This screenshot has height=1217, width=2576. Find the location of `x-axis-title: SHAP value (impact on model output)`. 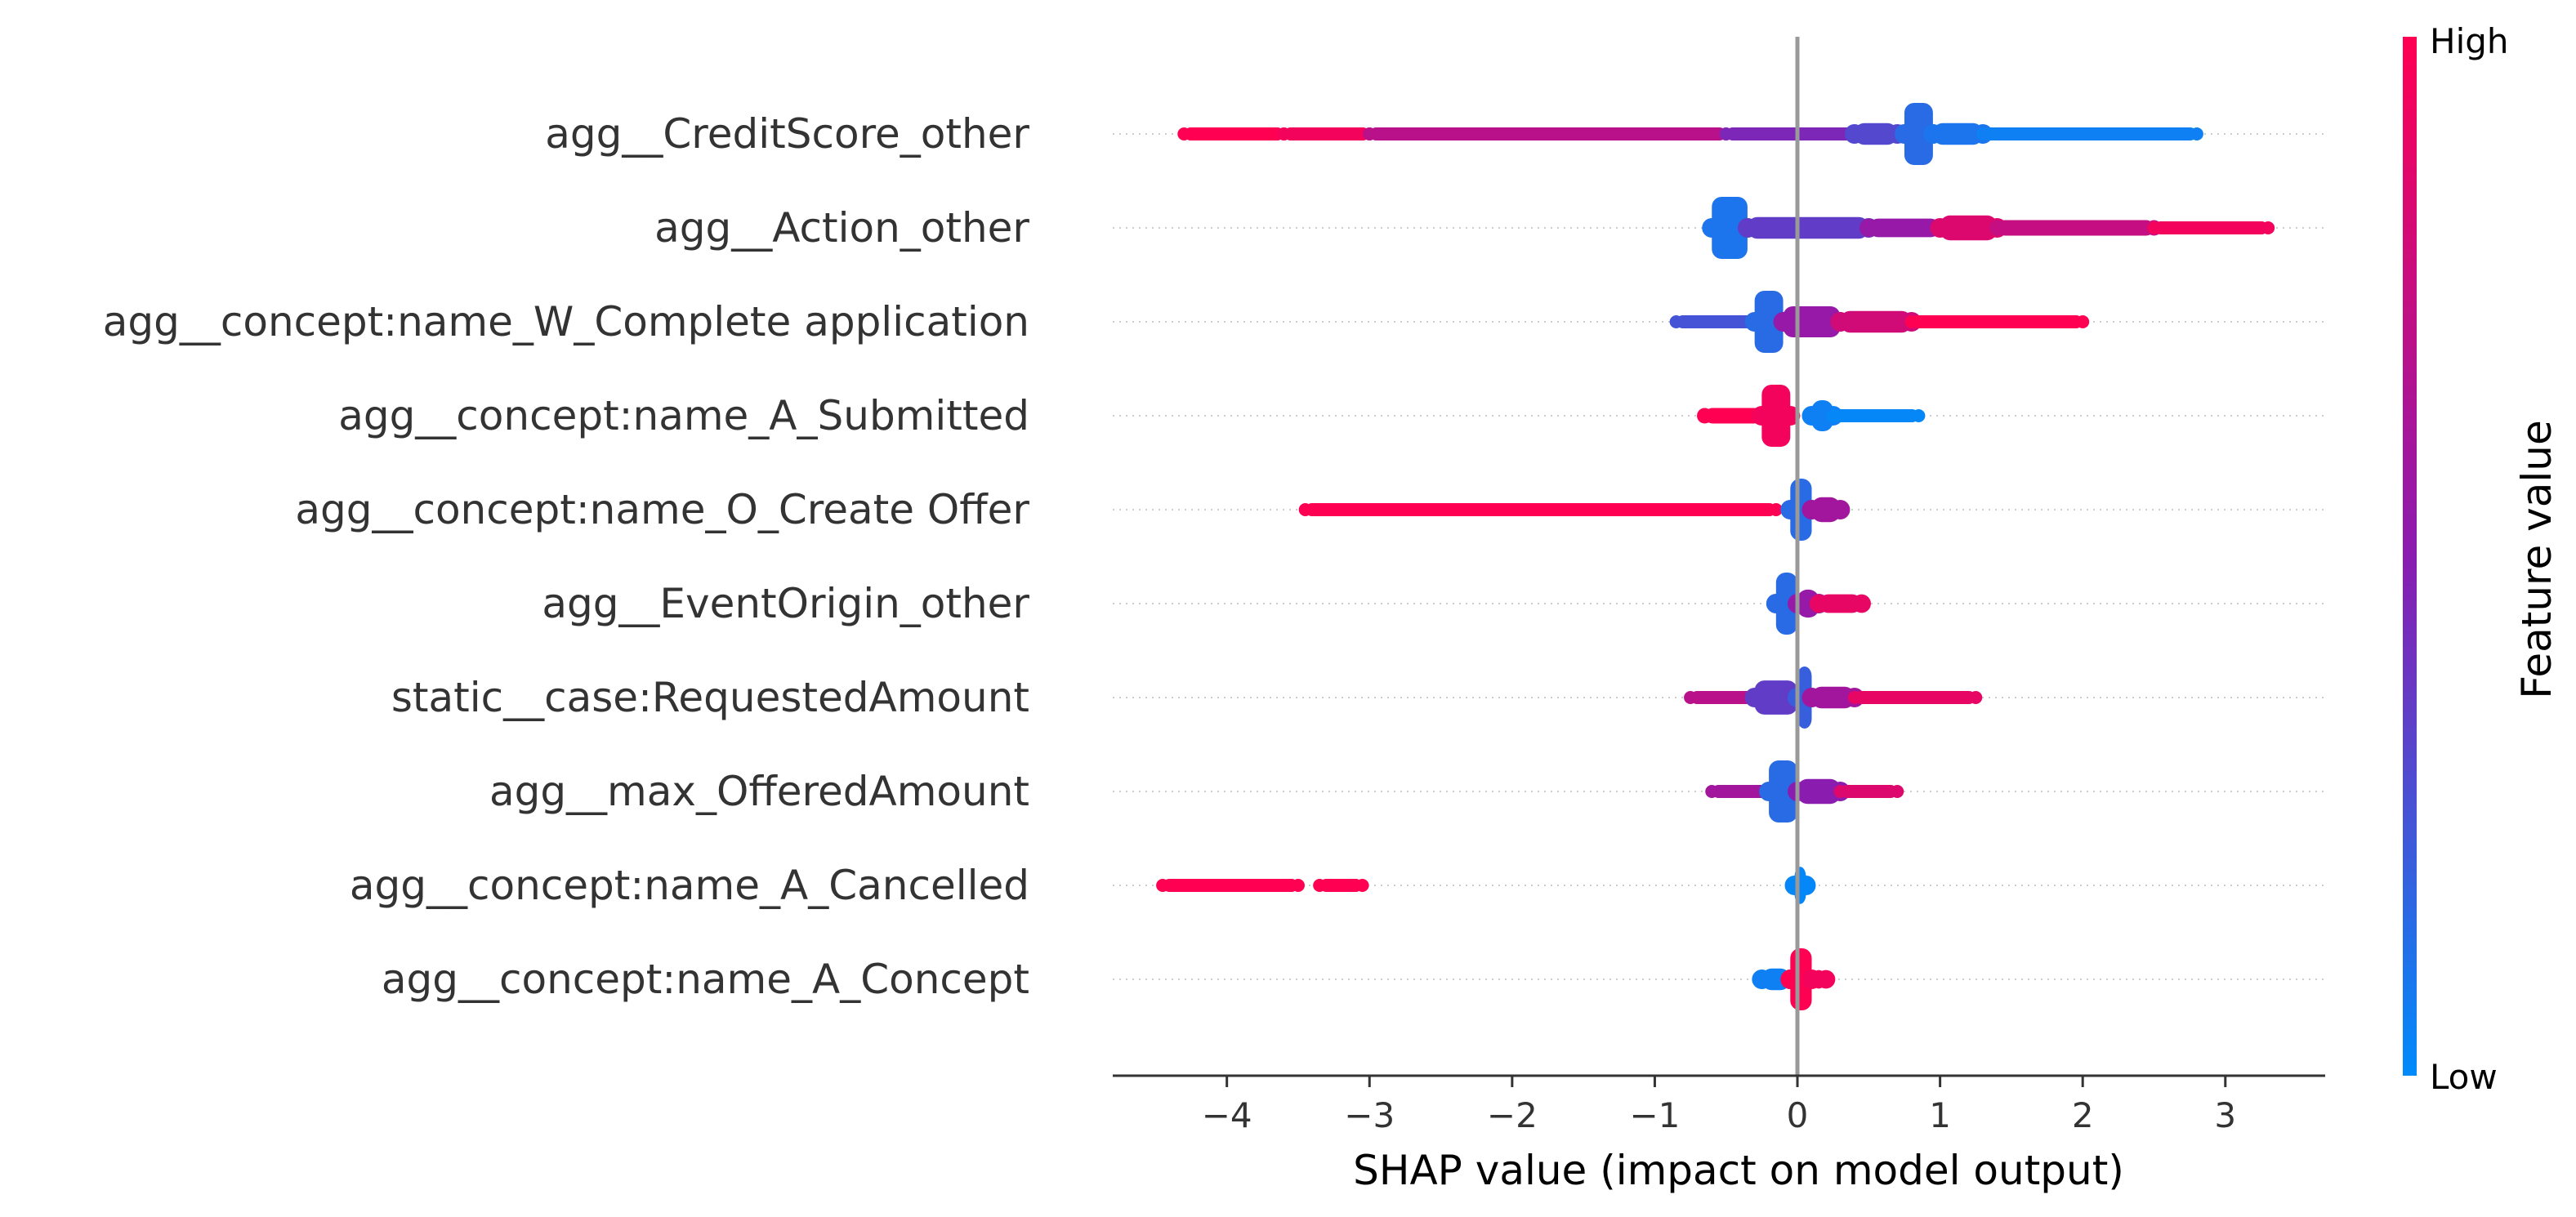

x-axis-title: SHAP value (impact on model output) is located at coordinates (1739, 1170).